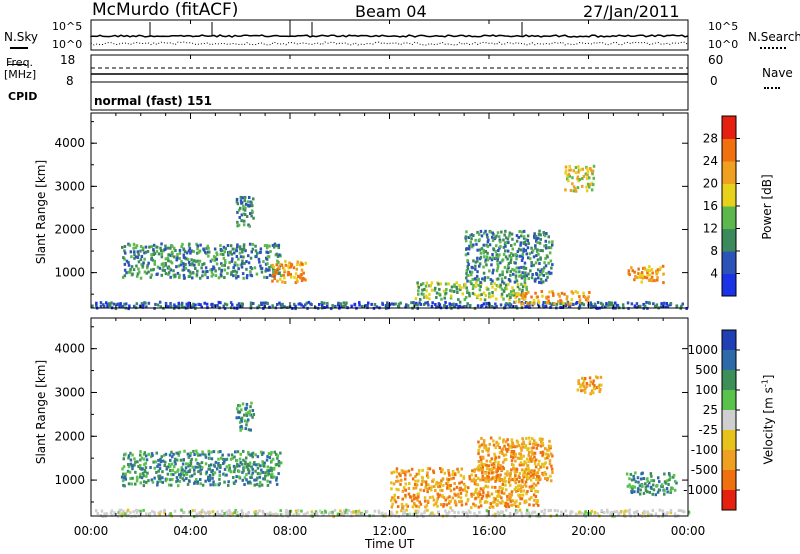  What do you see at coordinates (710, 161) in the screenshot?
I see `power-colorbar-label: 24` at bounding box center [710, 161].